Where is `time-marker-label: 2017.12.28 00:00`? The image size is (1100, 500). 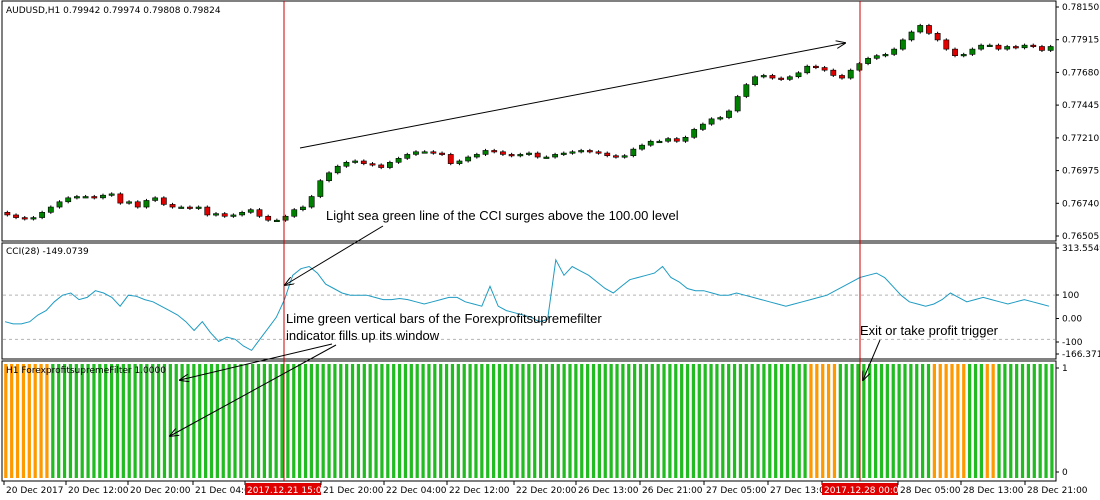
time-marker-label: 2017.12.28 00:00 is located at coordinates (864, 491).